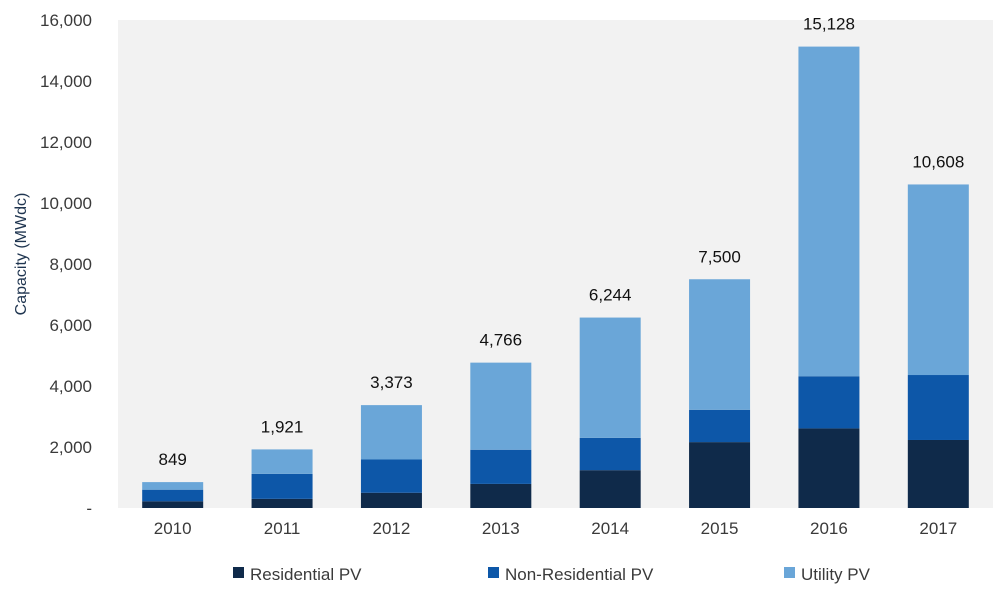 The image size is (993, 604). What do you see at coordinates (610, 377) in the screenshot?
I see `bar-utility-pv-2014` at bounding box center [610, 377].